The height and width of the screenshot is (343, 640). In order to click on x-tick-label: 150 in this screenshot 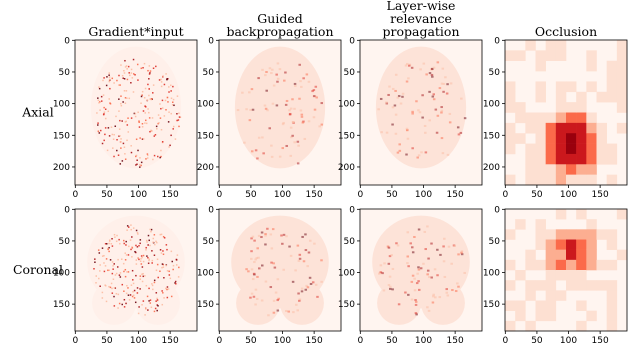, I will do `click(314, 195)`.